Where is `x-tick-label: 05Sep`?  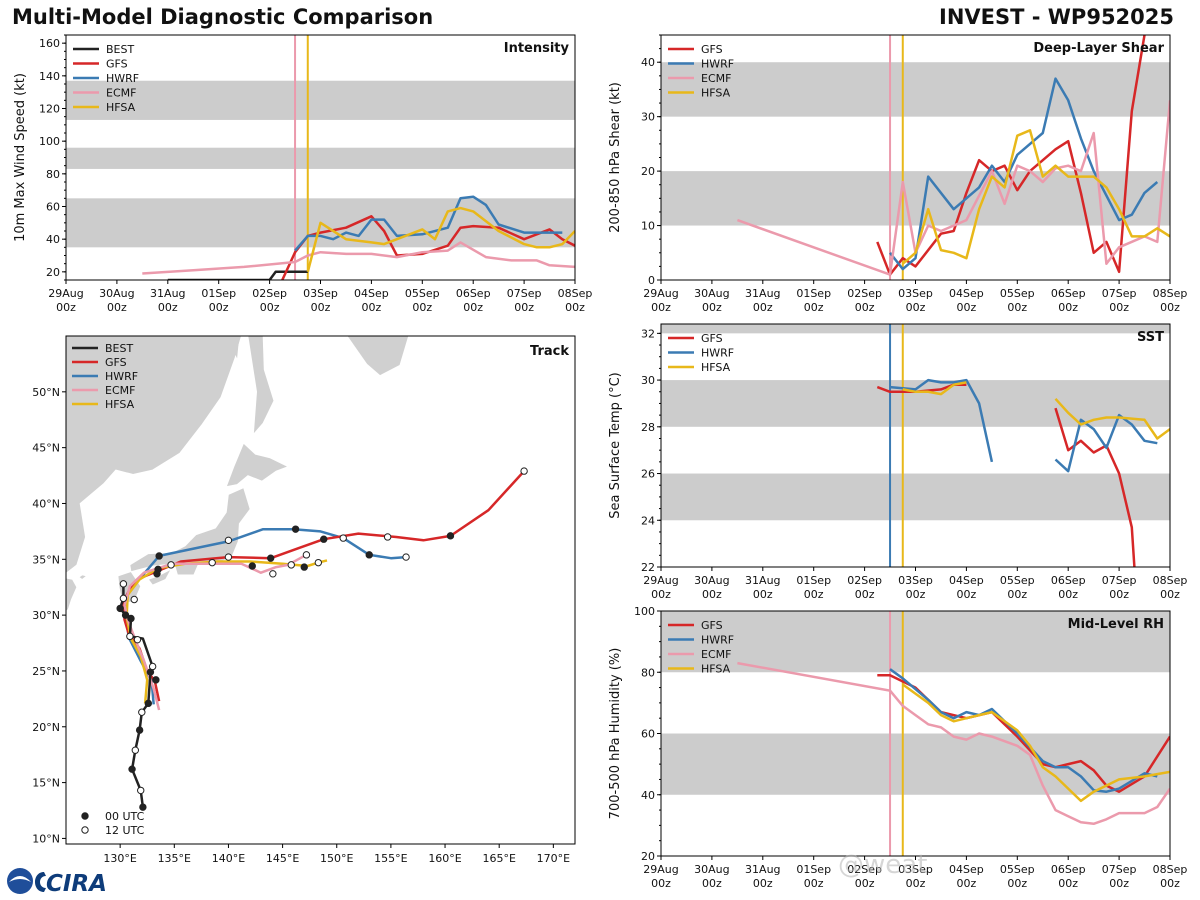
x-tick-label: 05Sep is located at coordinates (422, 293).